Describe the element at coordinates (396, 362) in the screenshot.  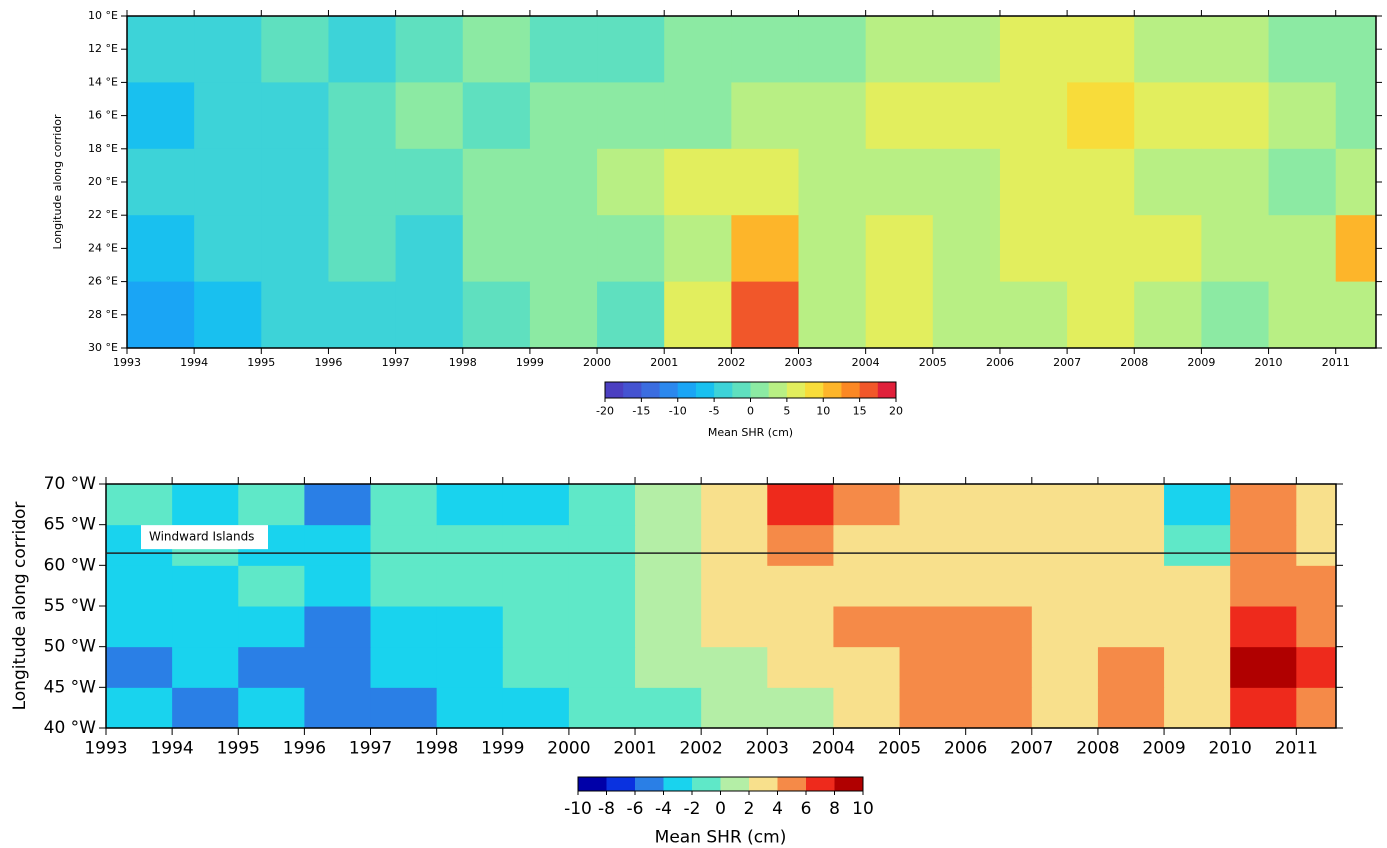
I see `x-tick-label: 1997` at that location.